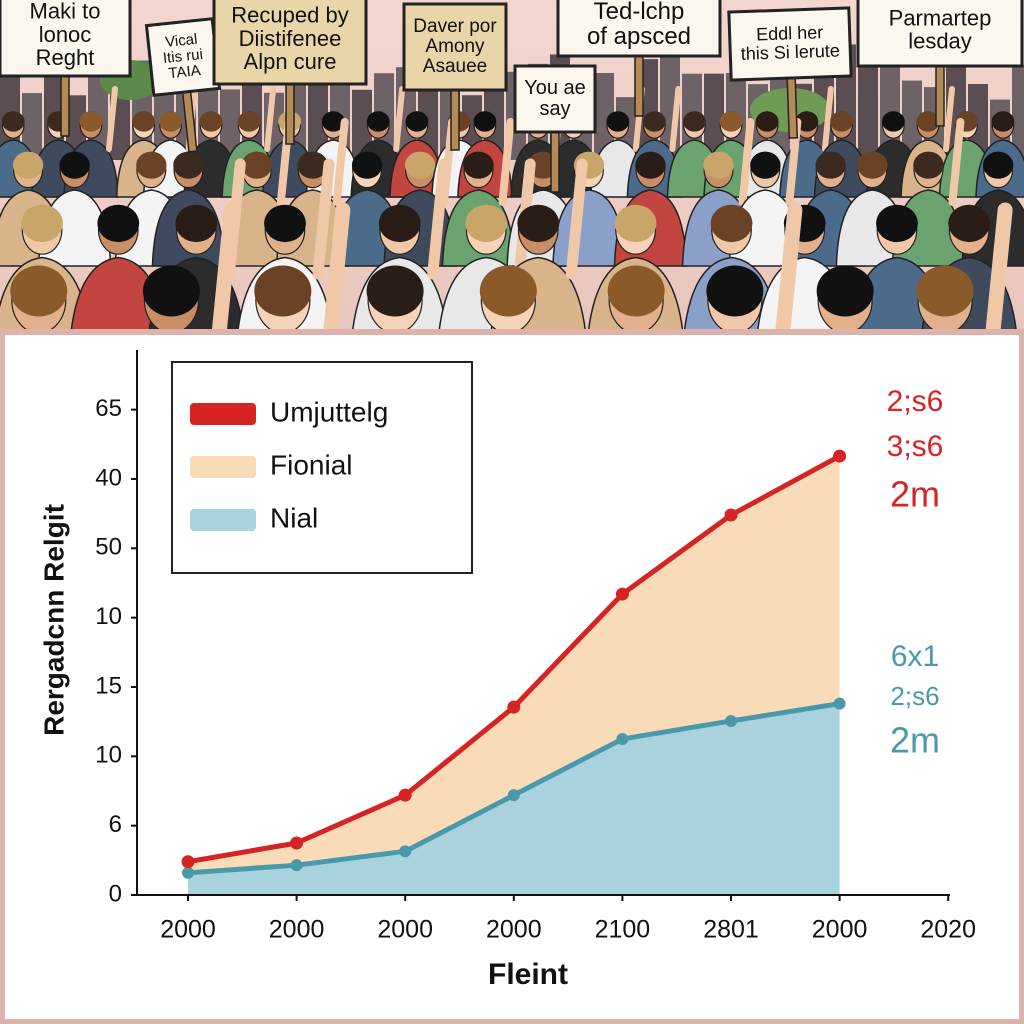 The width and height of the screenshot is (1024, 1024). I want to click on y-tick-label: 0, so click(115, 893).